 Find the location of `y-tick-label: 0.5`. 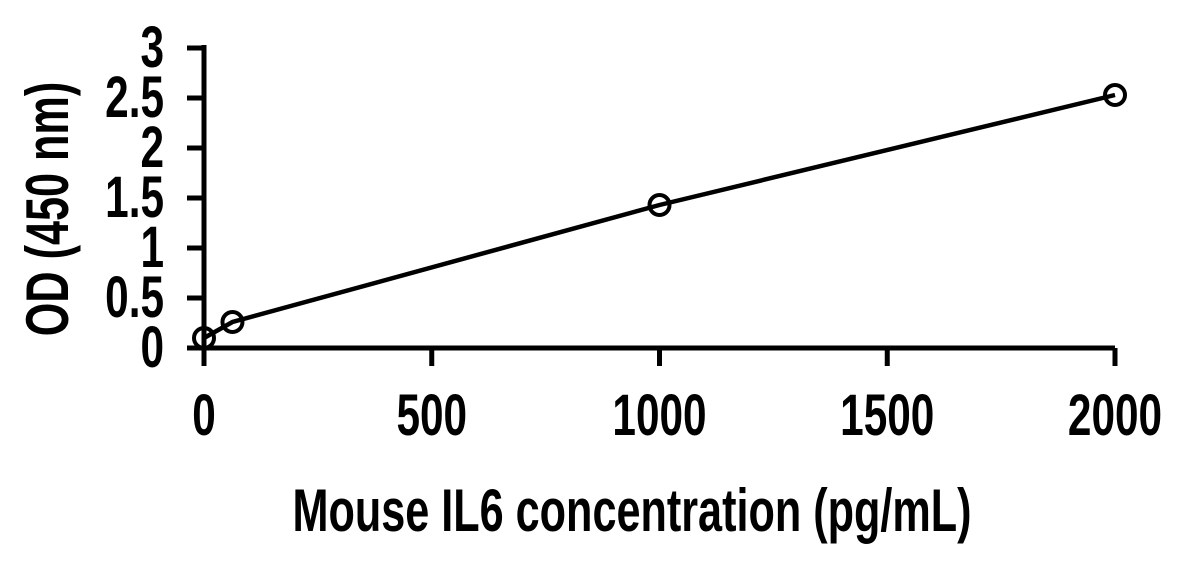

y-tick-label: 0.5 is located at coordinates (134, 296).